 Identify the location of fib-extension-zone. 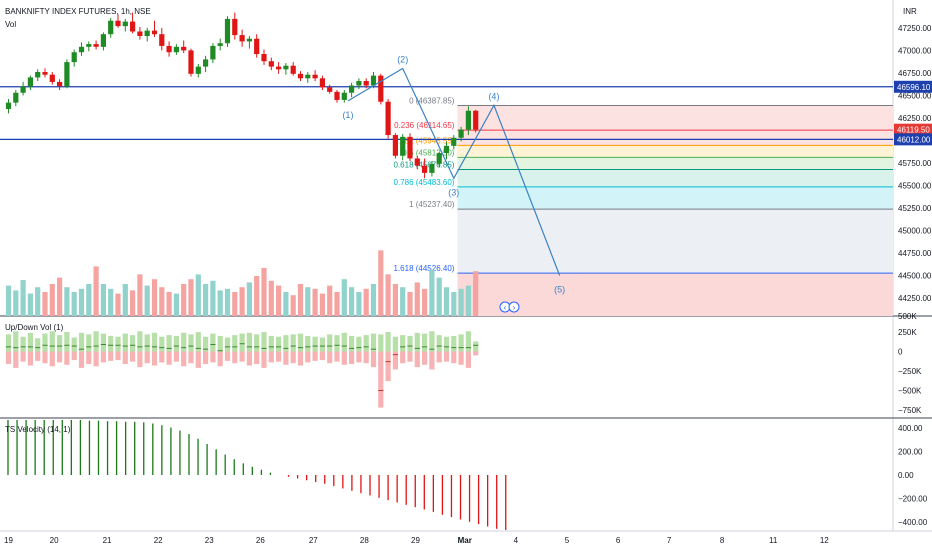
(675, 294).